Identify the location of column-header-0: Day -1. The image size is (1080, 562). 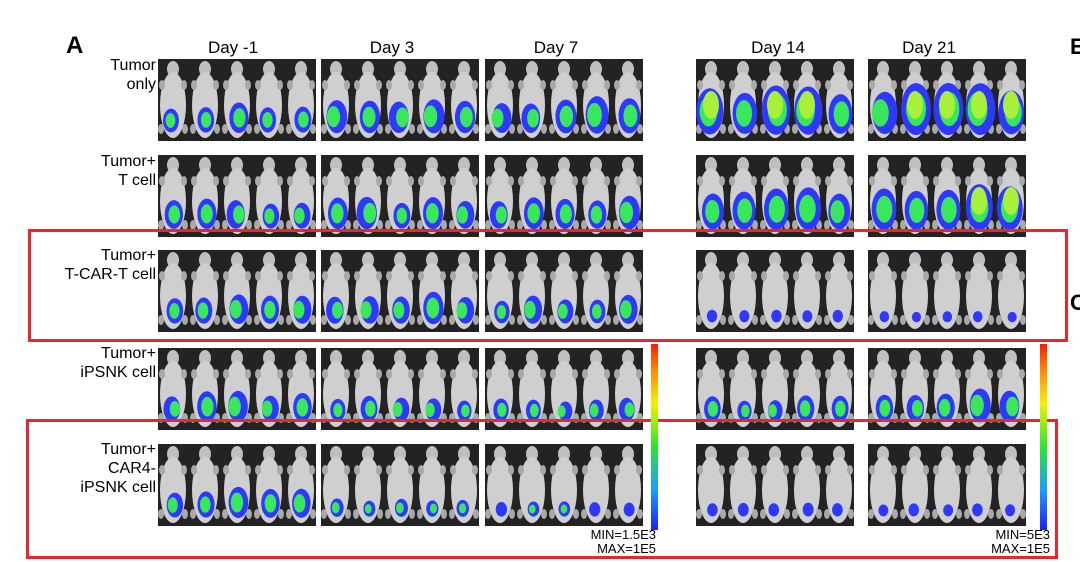
(233, 47).